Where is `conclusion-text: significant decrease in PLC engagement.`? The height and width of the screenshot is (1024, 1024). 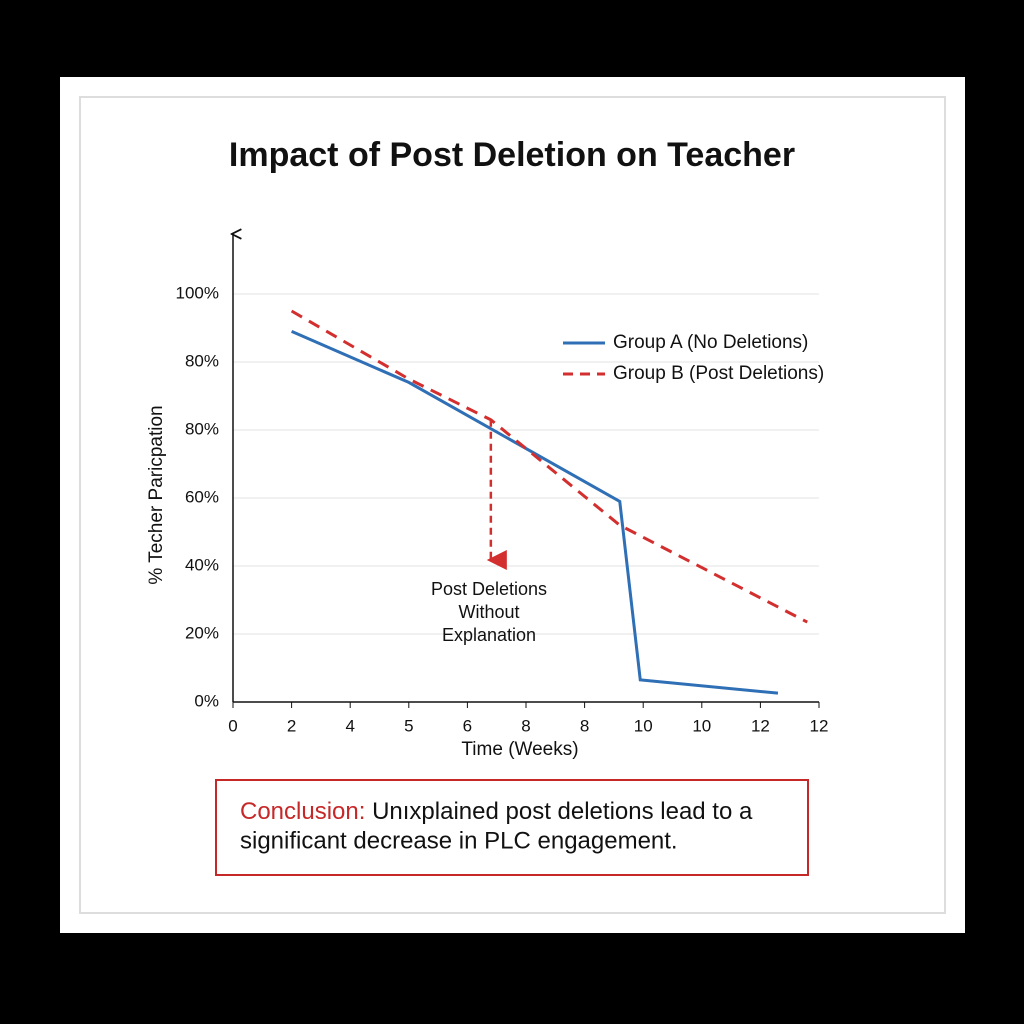 conclusion-text: significant decrease in PLC engagement. is located at coordinates (459, 840).